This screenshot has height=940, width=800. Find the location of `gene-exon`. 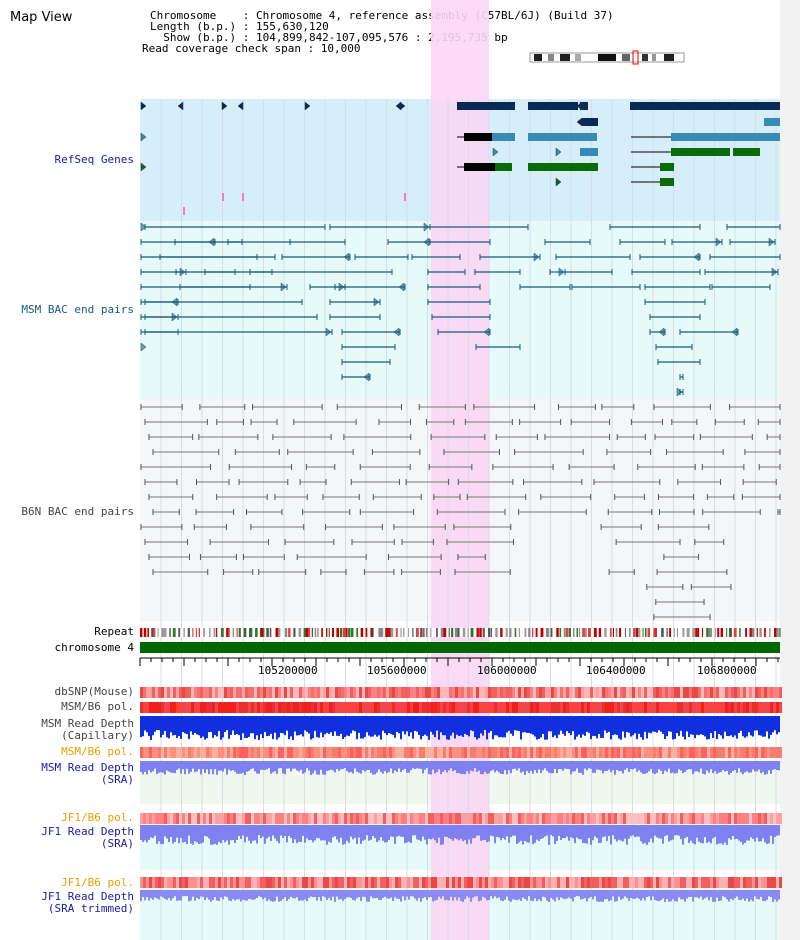

gene-exon is located at coordinates (503, 137).